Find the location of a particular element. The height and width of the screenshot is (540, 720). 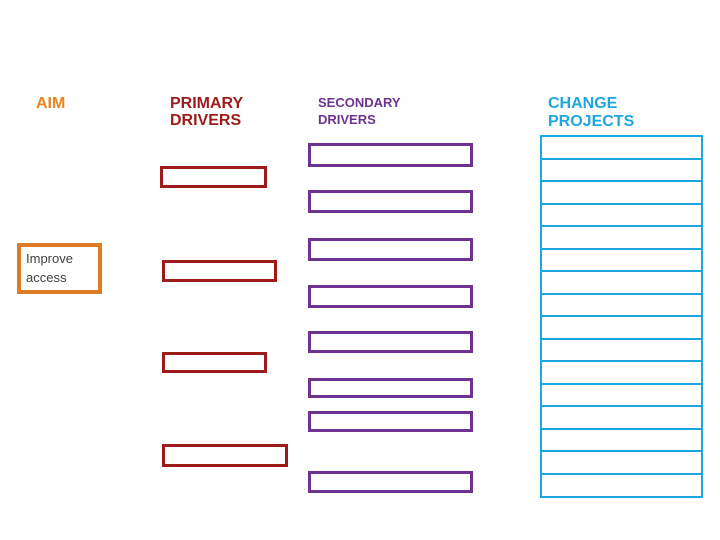

primary-drivers-header-line1: PRIMARY is located at coordinates (207, 103).